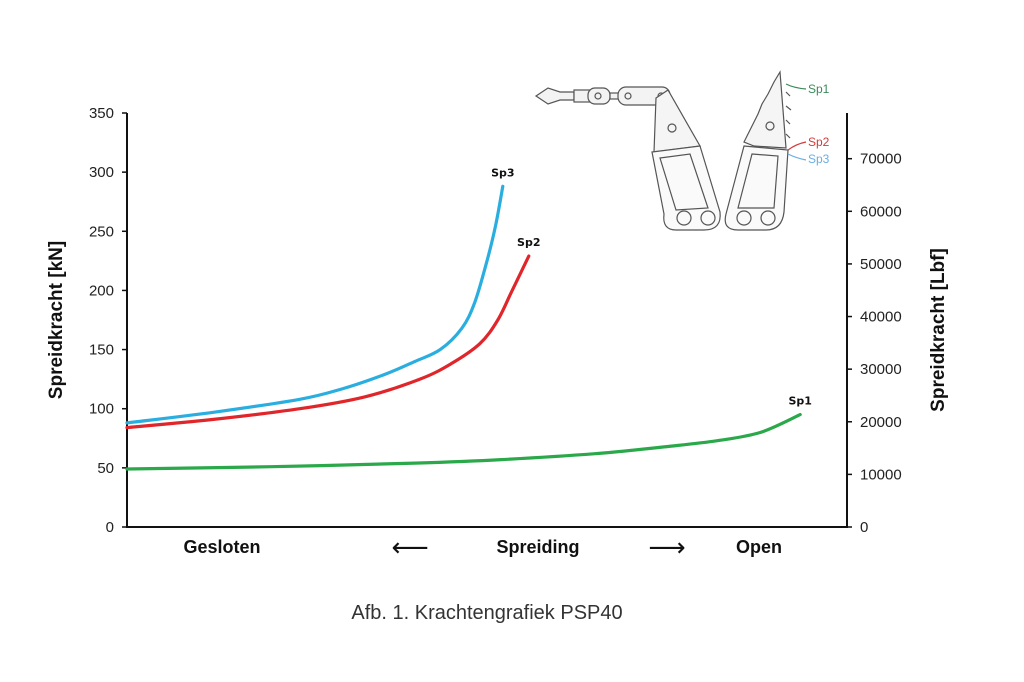 The image size is (1024, 682). What do you see at coordinates (528, 242) in the screenshot?
I see `series-label-sp2: Sp2` at bounding box center [528, 242].